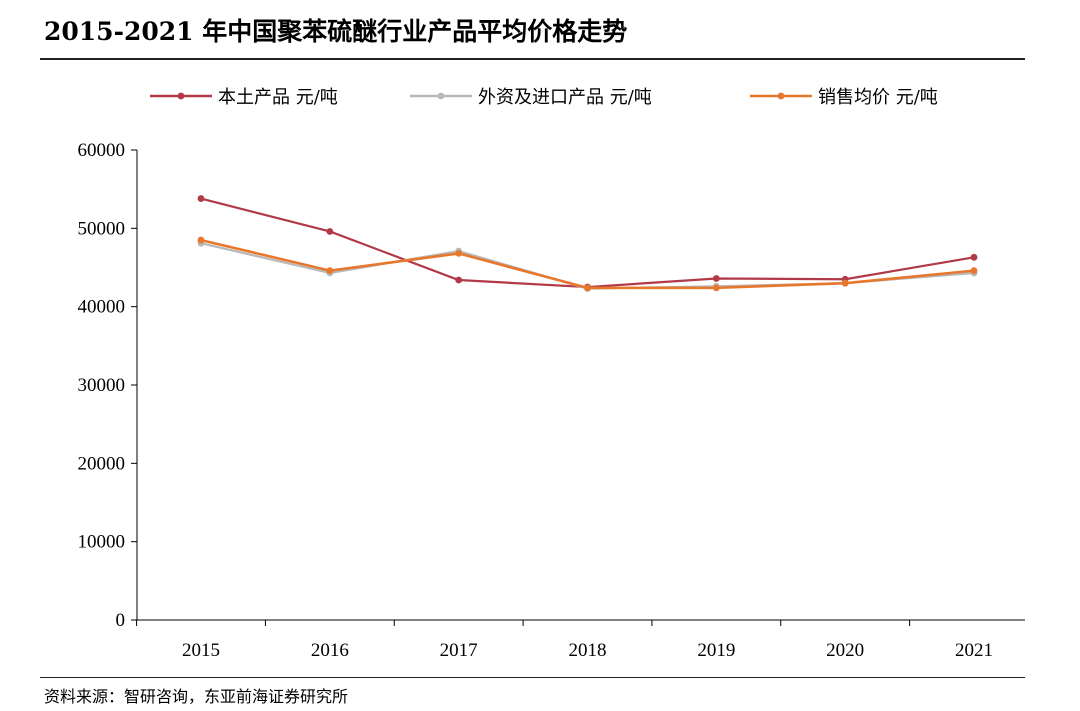 The width and height of the screenshot is (1080, 711). Describe the element at coordinates (196, 696) in the screenshot. I see `source-note: 资料来源：智研咨询，东亚前海证券研究所` at that location.